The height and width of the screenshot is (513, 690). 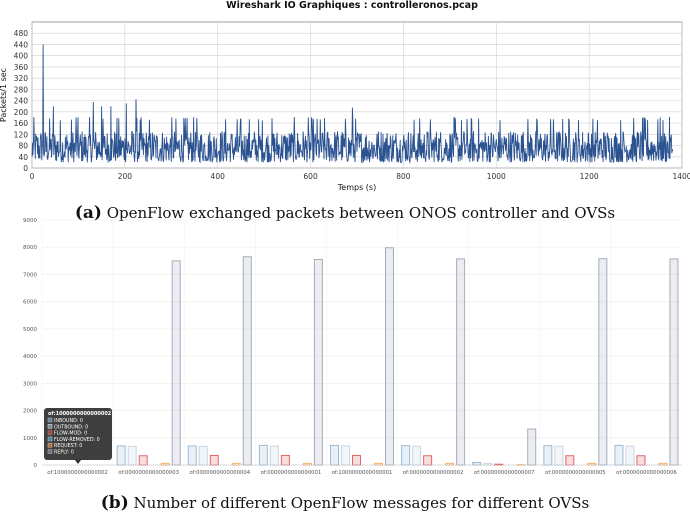 I want to click on x-tick-label: of:0000000000000004, so click(x=219, y=473).